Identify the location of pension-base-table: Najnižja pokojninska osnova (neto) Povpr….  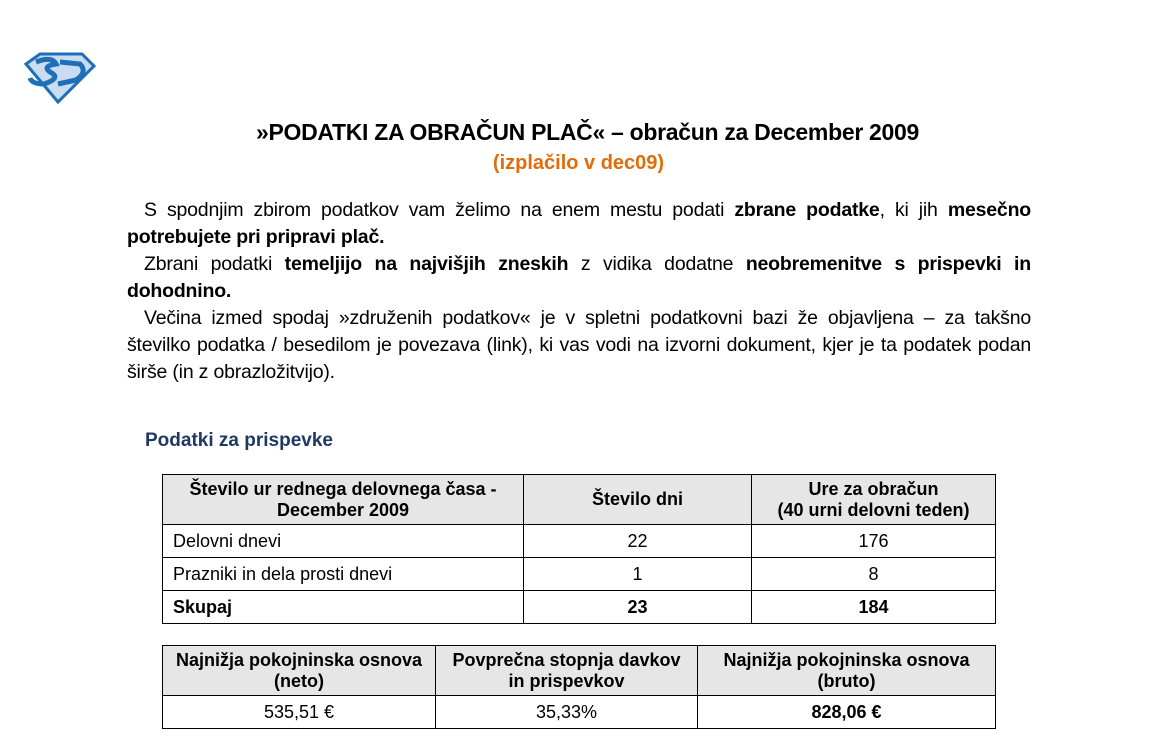
(579, 687).